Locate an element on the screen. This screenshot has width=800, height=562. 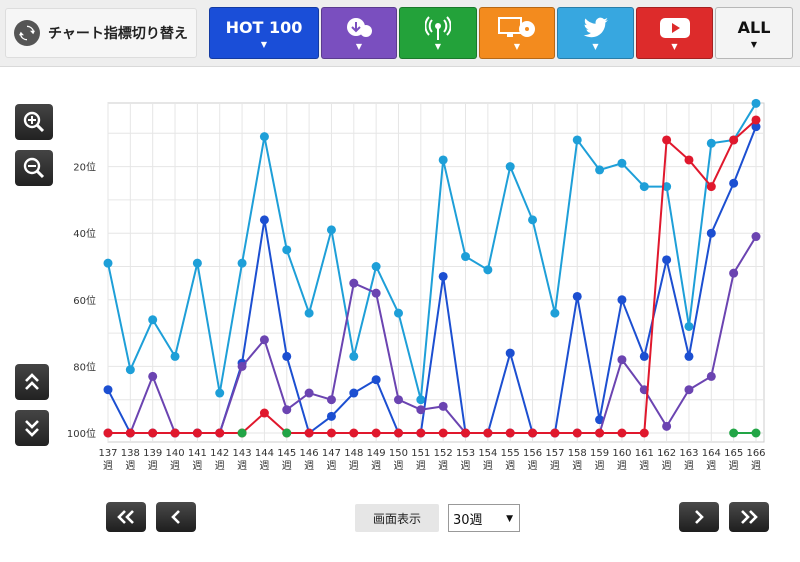
double-chevron-down-icon is located at coordinates (32, 428).